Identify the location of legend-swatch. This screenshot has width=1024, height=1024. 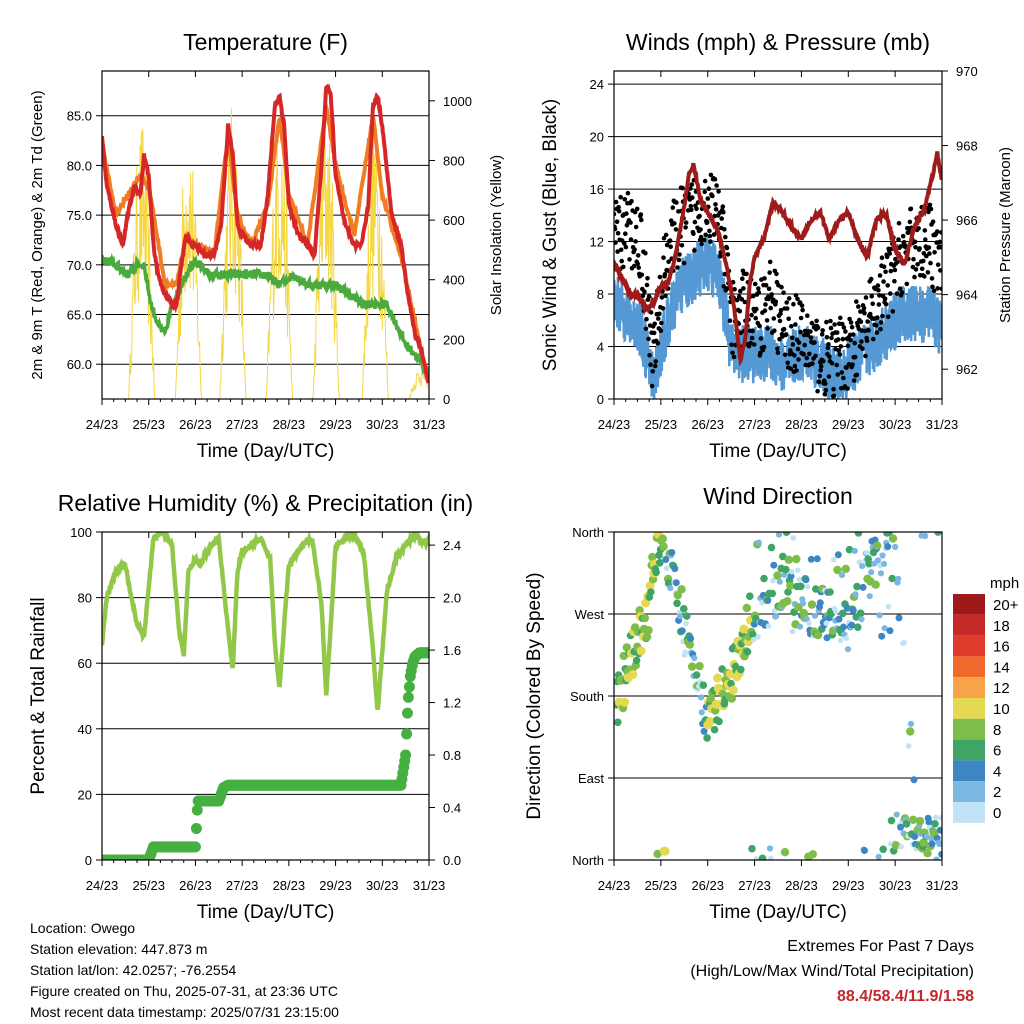
(969, 729).